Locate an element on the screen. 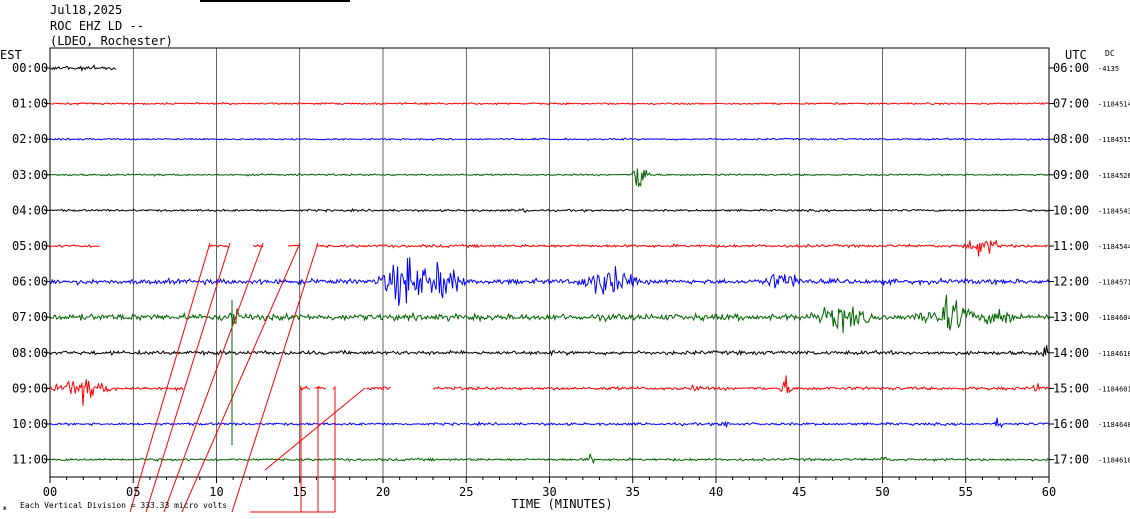 The height and width of the screenshot is (519, 1130). utc-time-label: 16:00 is located at coordinates (1071, 424).